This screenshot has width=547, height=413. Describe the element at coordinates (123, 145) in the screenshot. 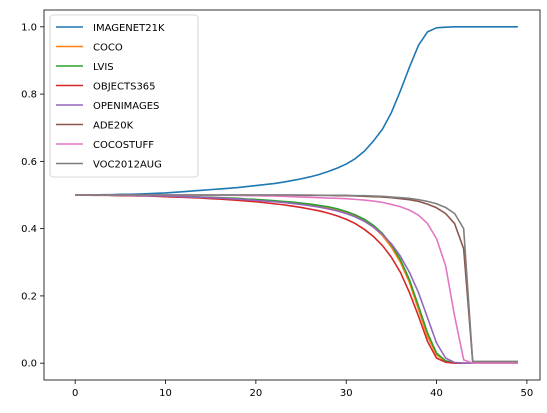

I see `legend-label: COCOSTUFF` at that location.